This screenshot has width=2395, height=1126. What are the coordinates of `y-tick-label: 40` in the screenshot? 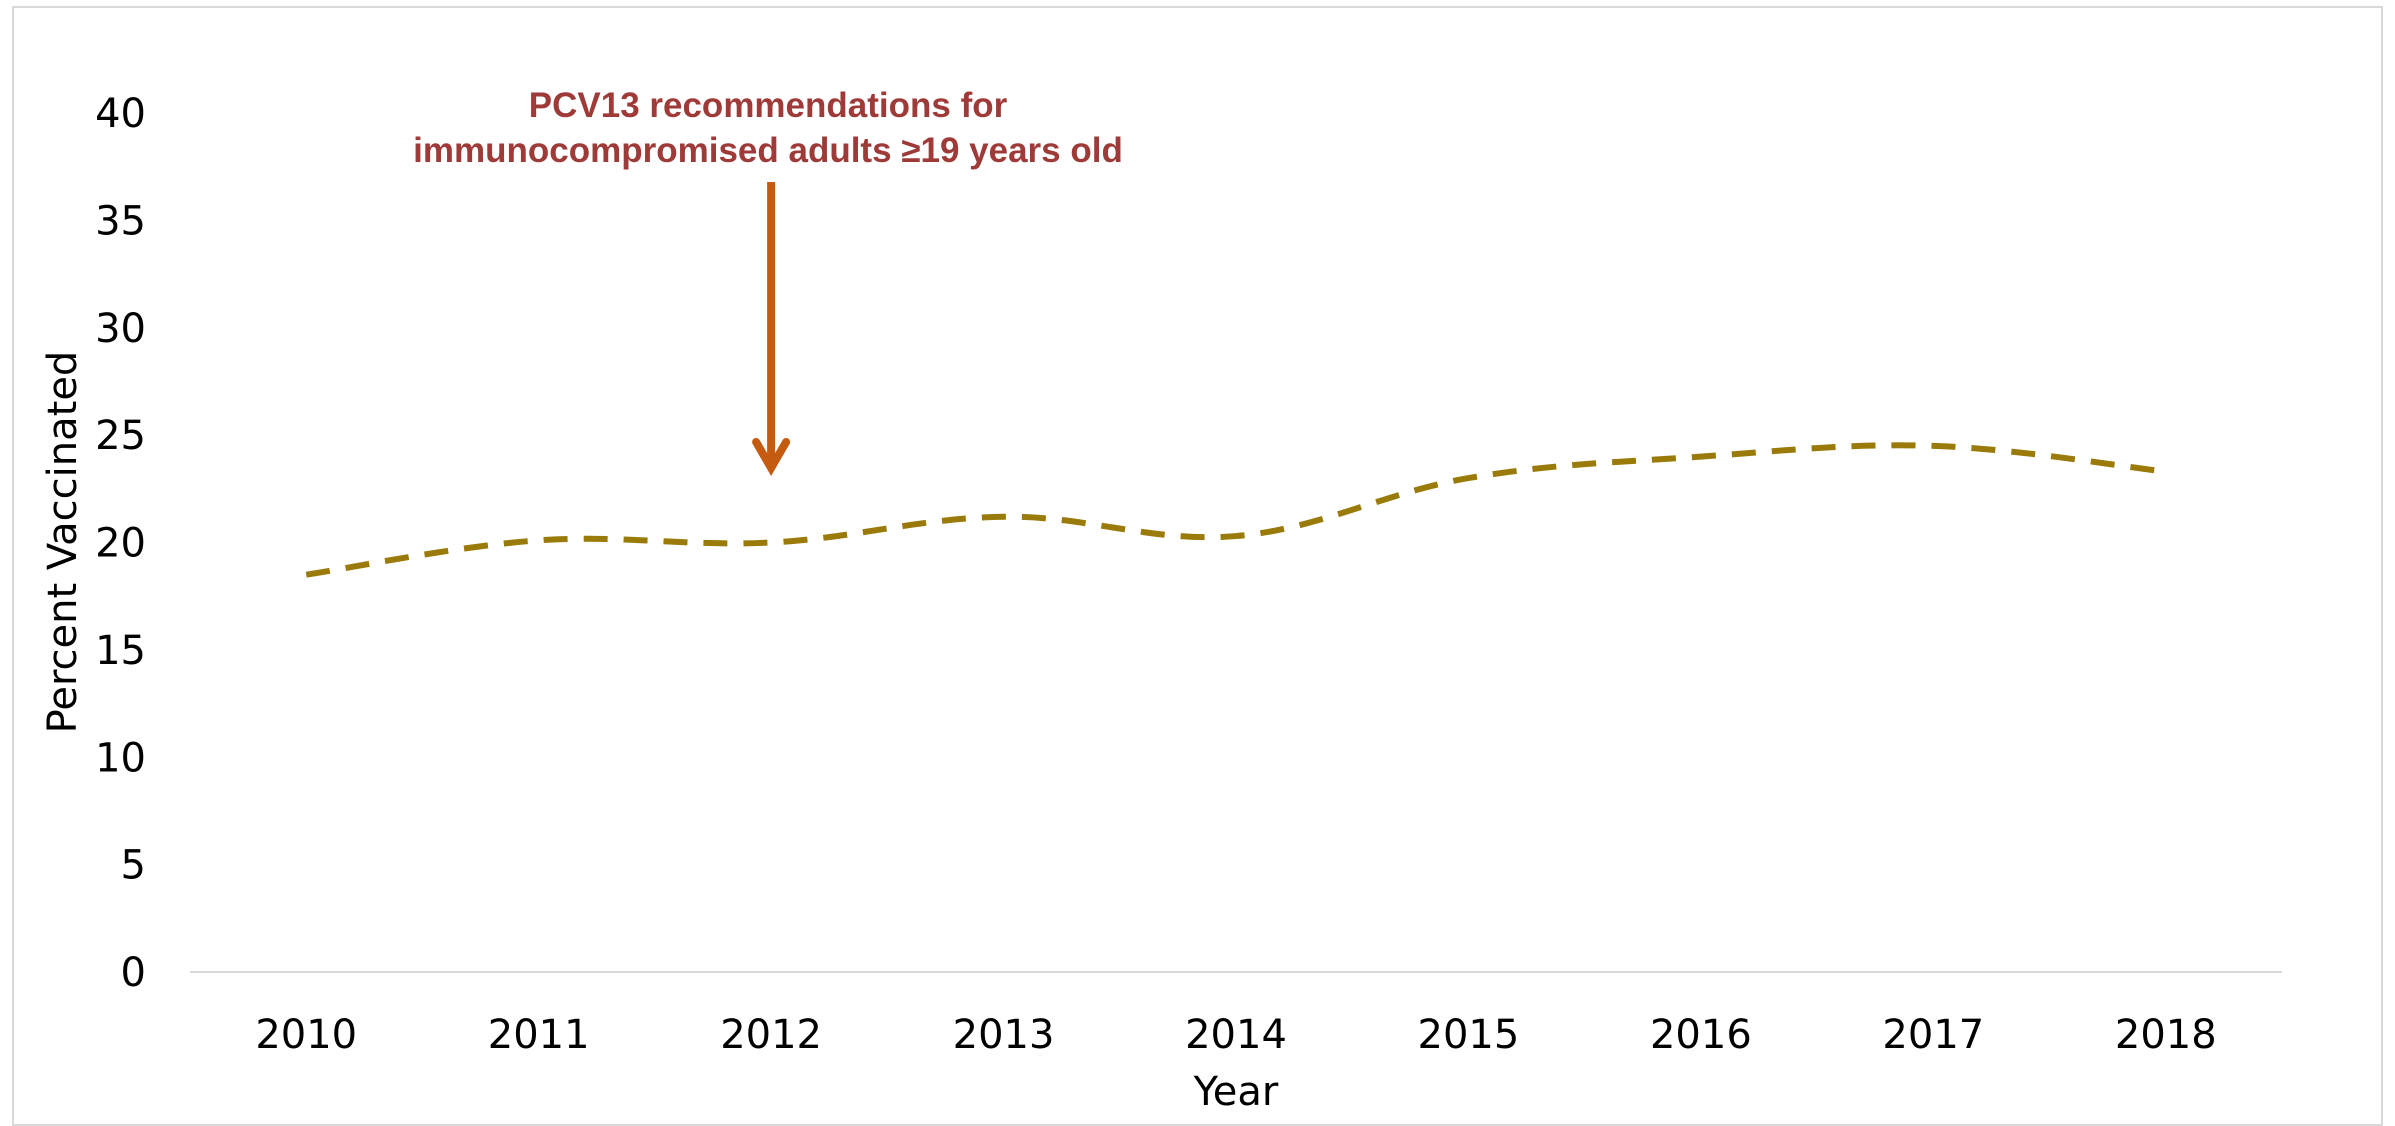 It's located at (120, 114).